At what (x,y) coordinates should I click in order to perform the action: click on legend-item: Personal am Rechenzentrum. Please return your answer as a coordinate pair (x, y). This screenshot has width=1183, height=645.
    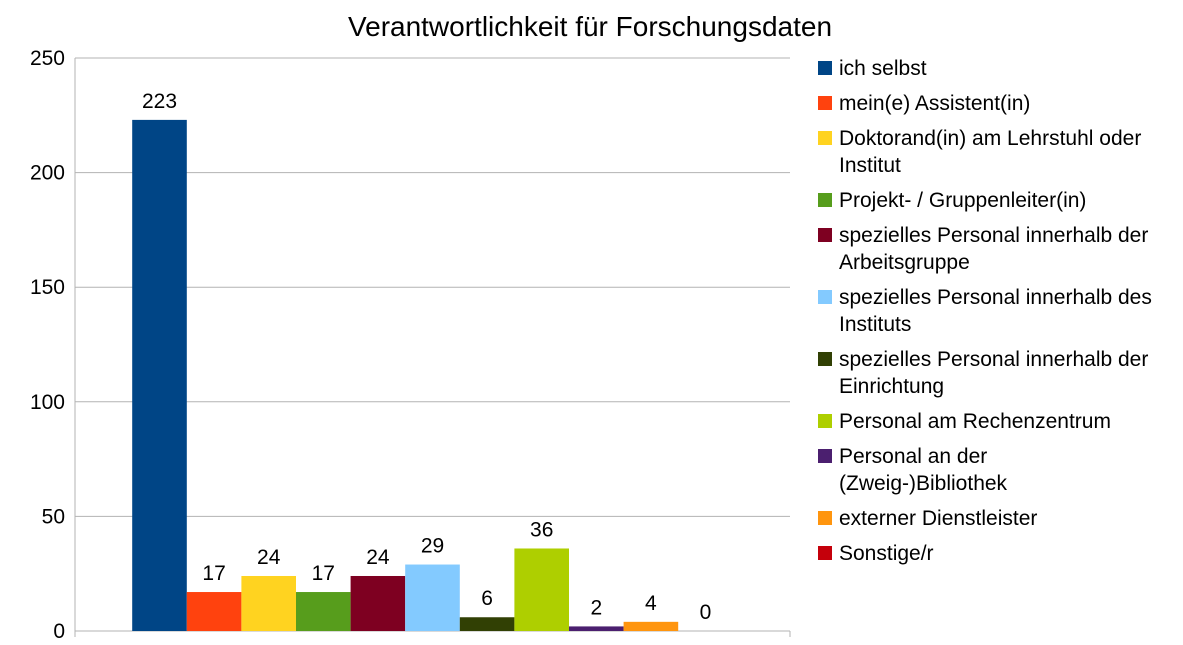
    Looking at the image, I should click on (988, 421).